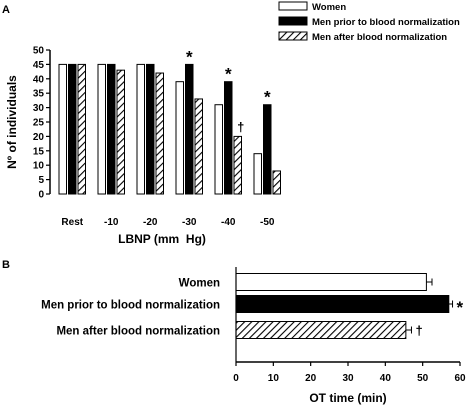 The height and width of the screenshot is (410, 474). Describe the element at coordinates (179, 138) in the screenshot. I see `bar--30-series-0` at that location.